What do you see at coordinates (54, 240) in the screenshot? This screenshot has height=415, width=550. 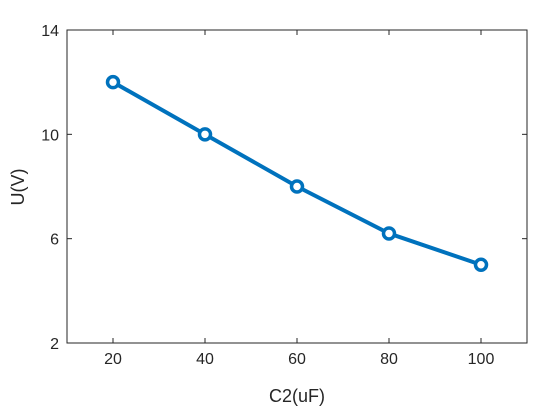 I see `y-tick-label: 6` at bounding box center [54, 240].